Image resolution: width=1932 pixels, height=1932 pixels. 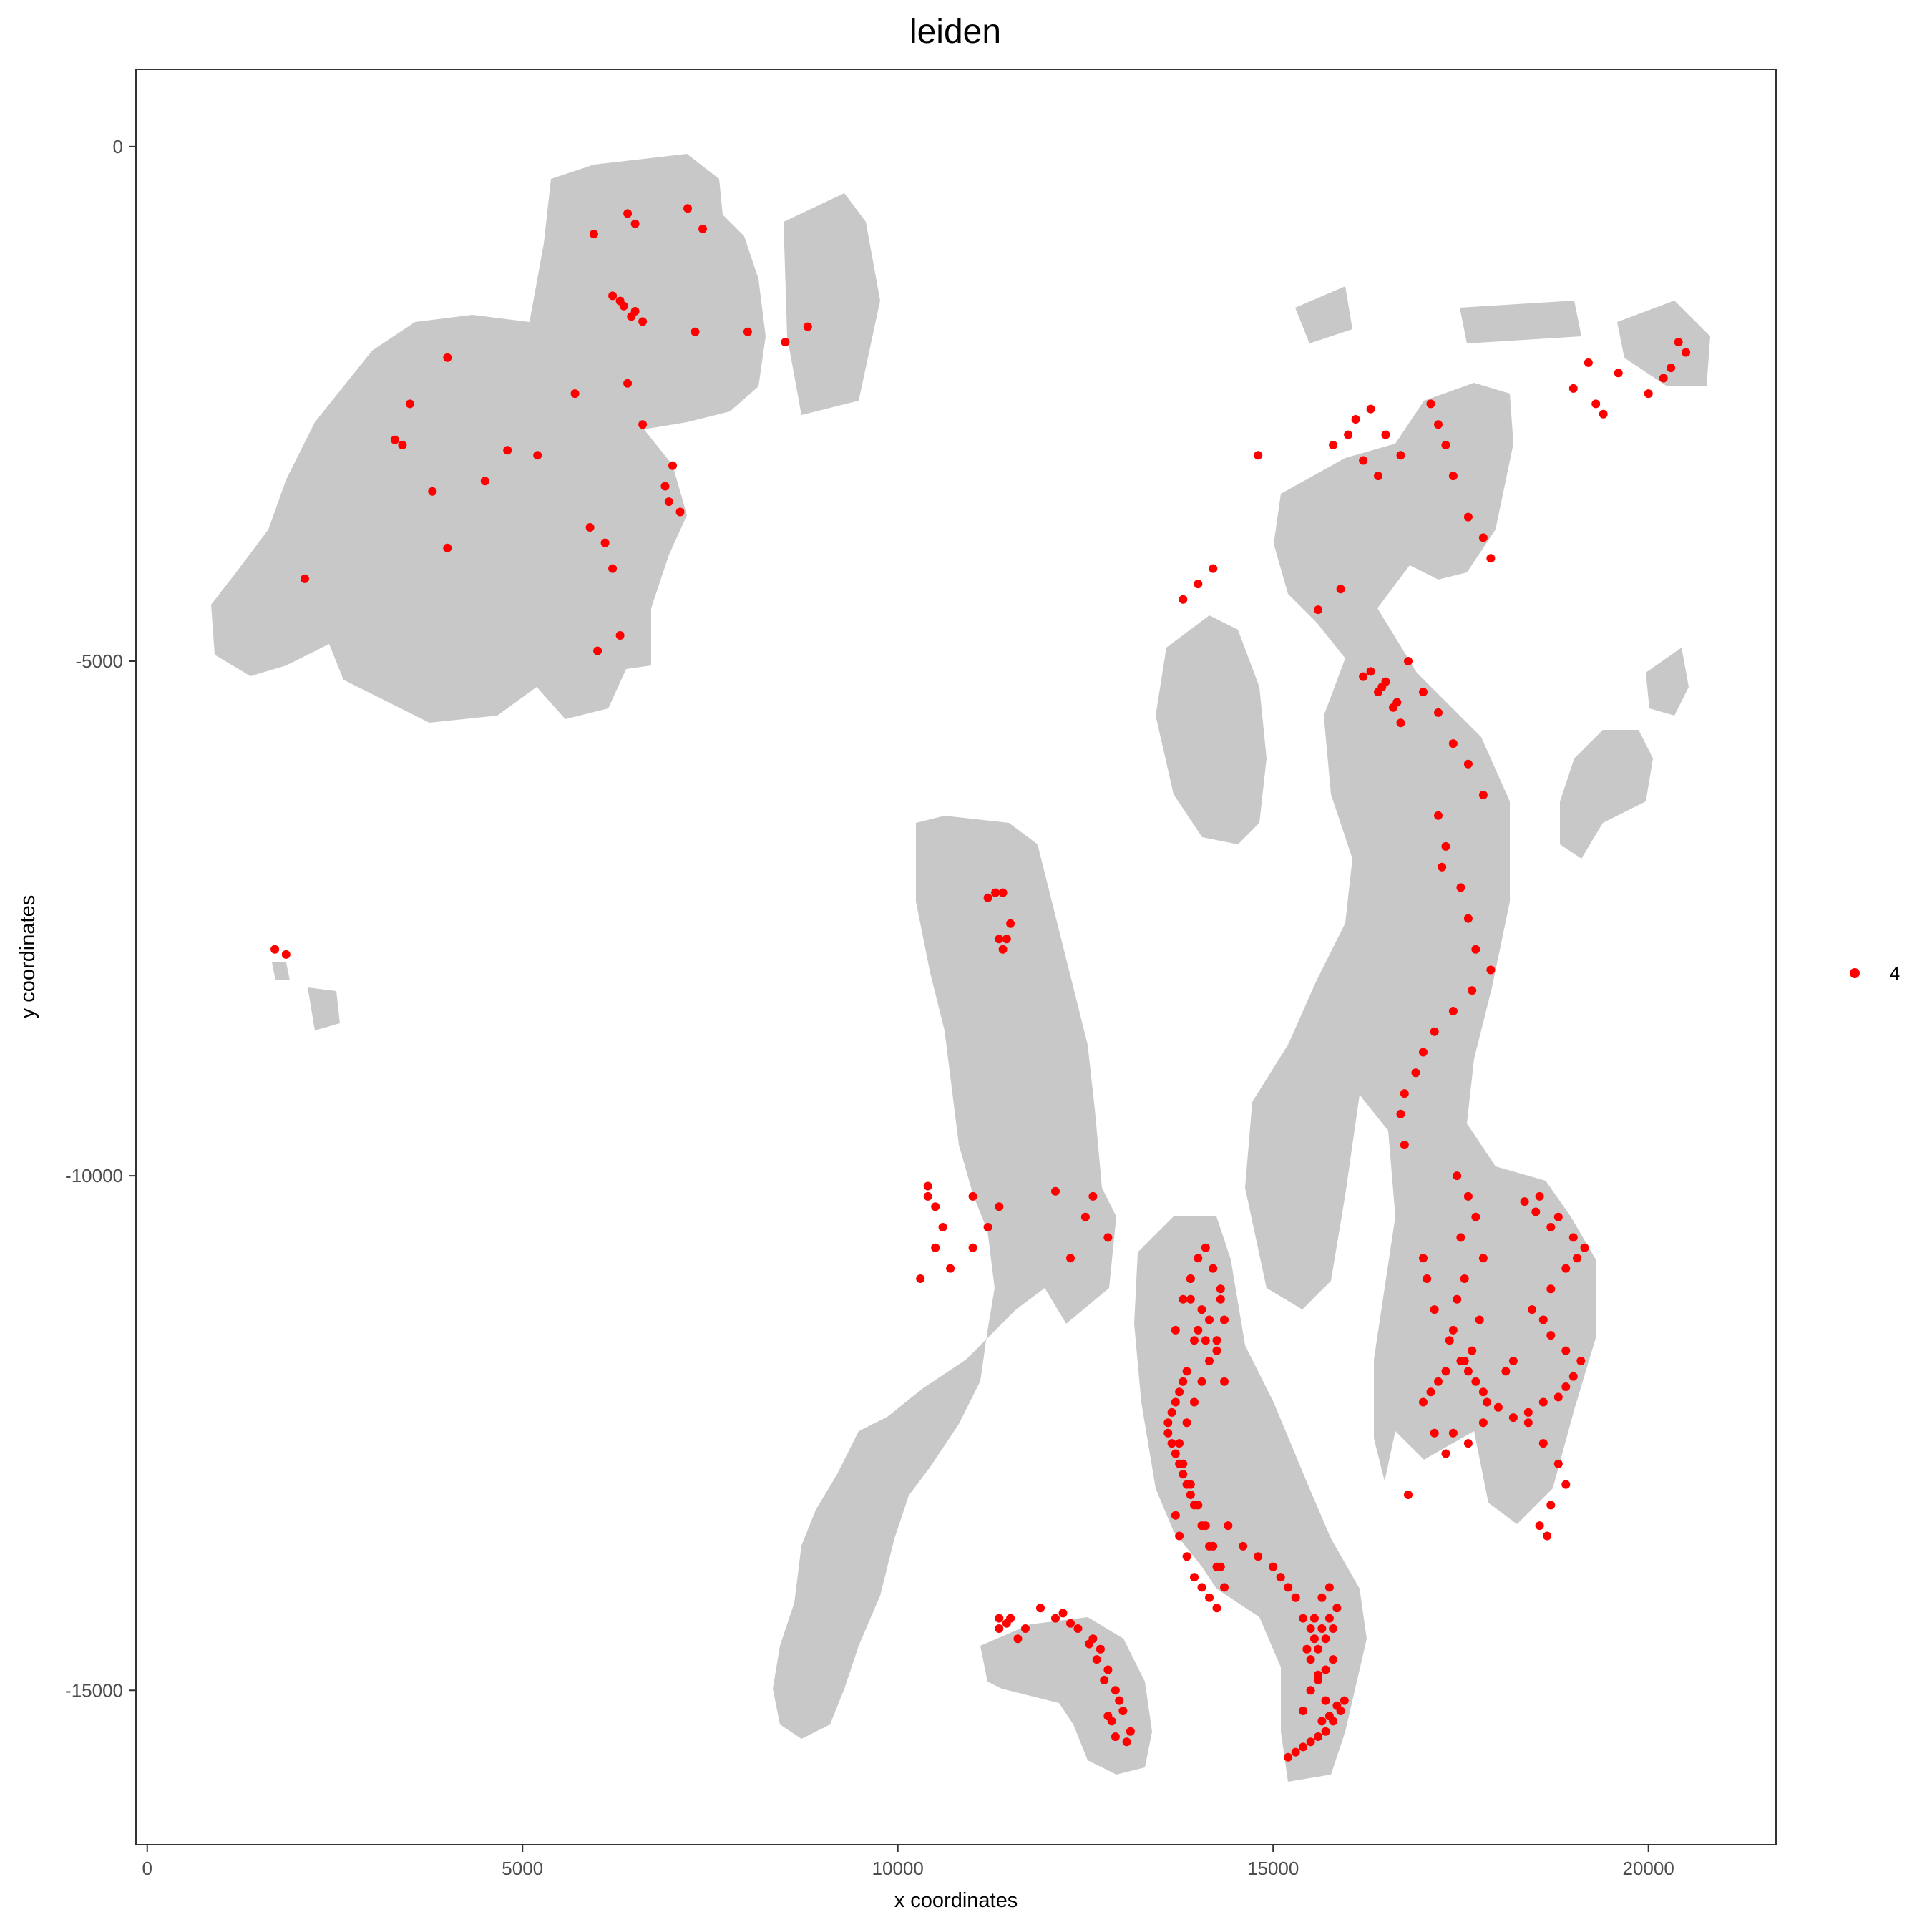 I want to click on x-axis-label: x coordinates, so click(x=956, y=1900).